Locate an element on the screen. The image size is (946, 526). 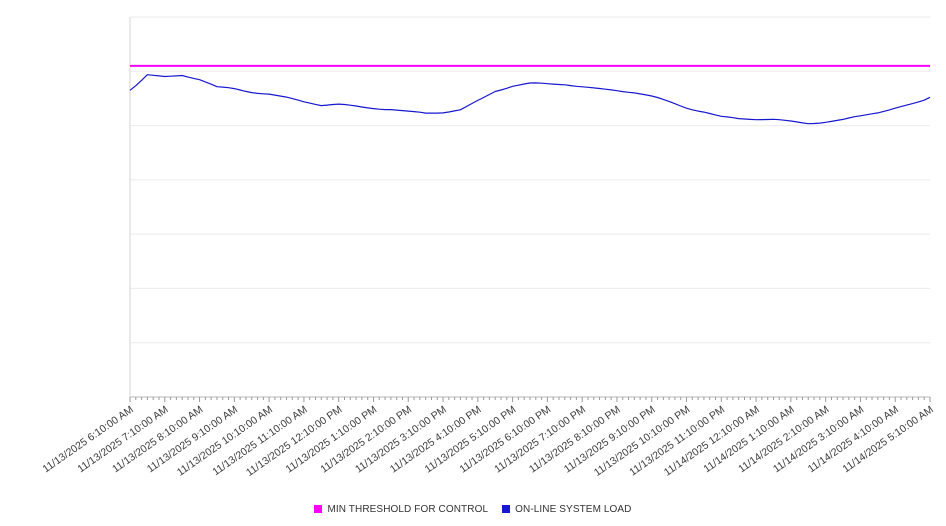
legend-label-threshold: MIN THRESHOLD FOR CONTROL is located at coordinates (408, 509).